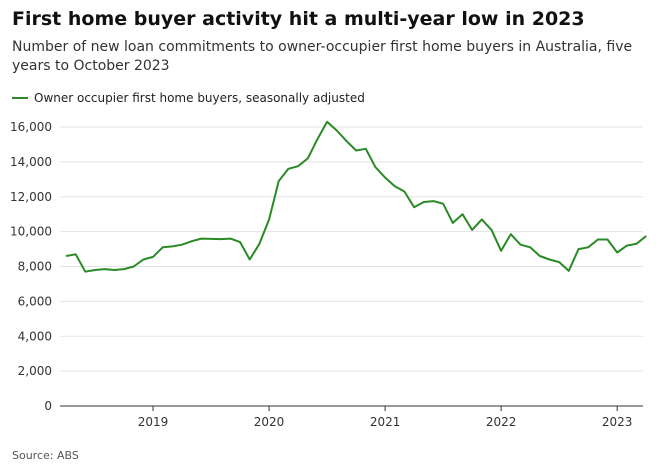 Image resolution: width=660 pixels, height=473 pixels. What do you see at coordinates (31, 162) in the screenshot?
I see `y-tick-label: 14,000` at bounding box center [31, 162].